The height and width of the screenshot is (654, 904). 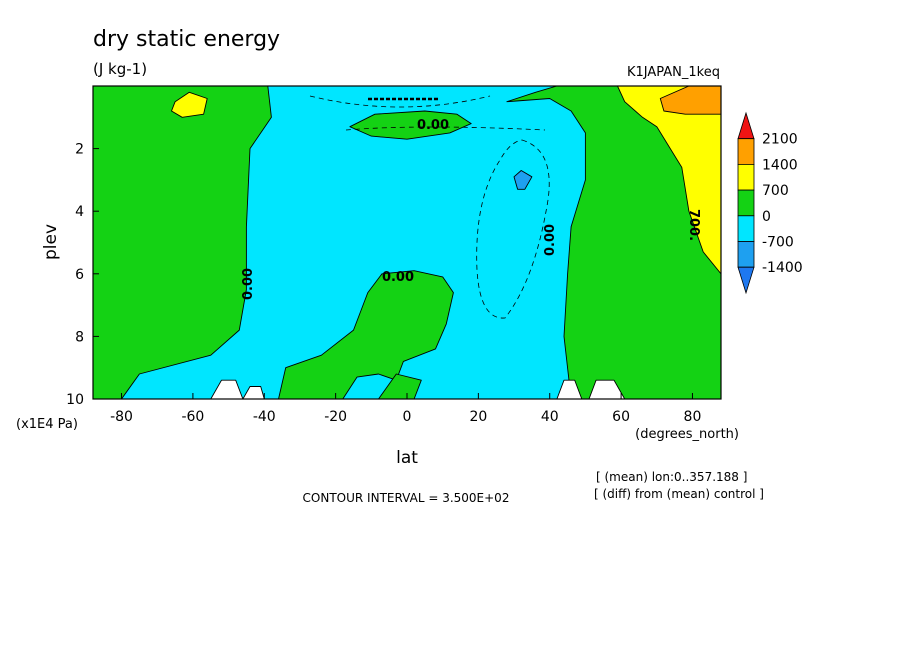 What do you see at coordinates (189, 104) in the screenshot?
I see `contour-region-southern-upper-warm` at bounding box center [189, 104].